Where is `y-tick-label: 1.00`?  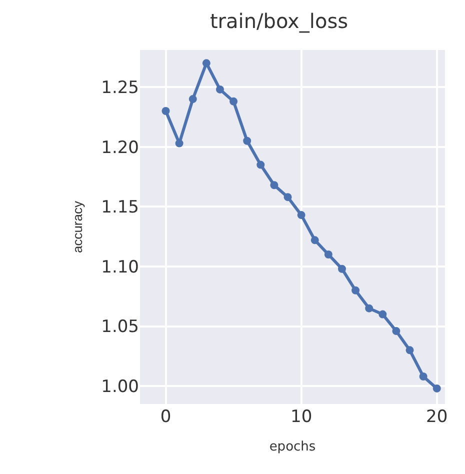 y-tick-label: 1.00 is located at coordinates (120, 387).